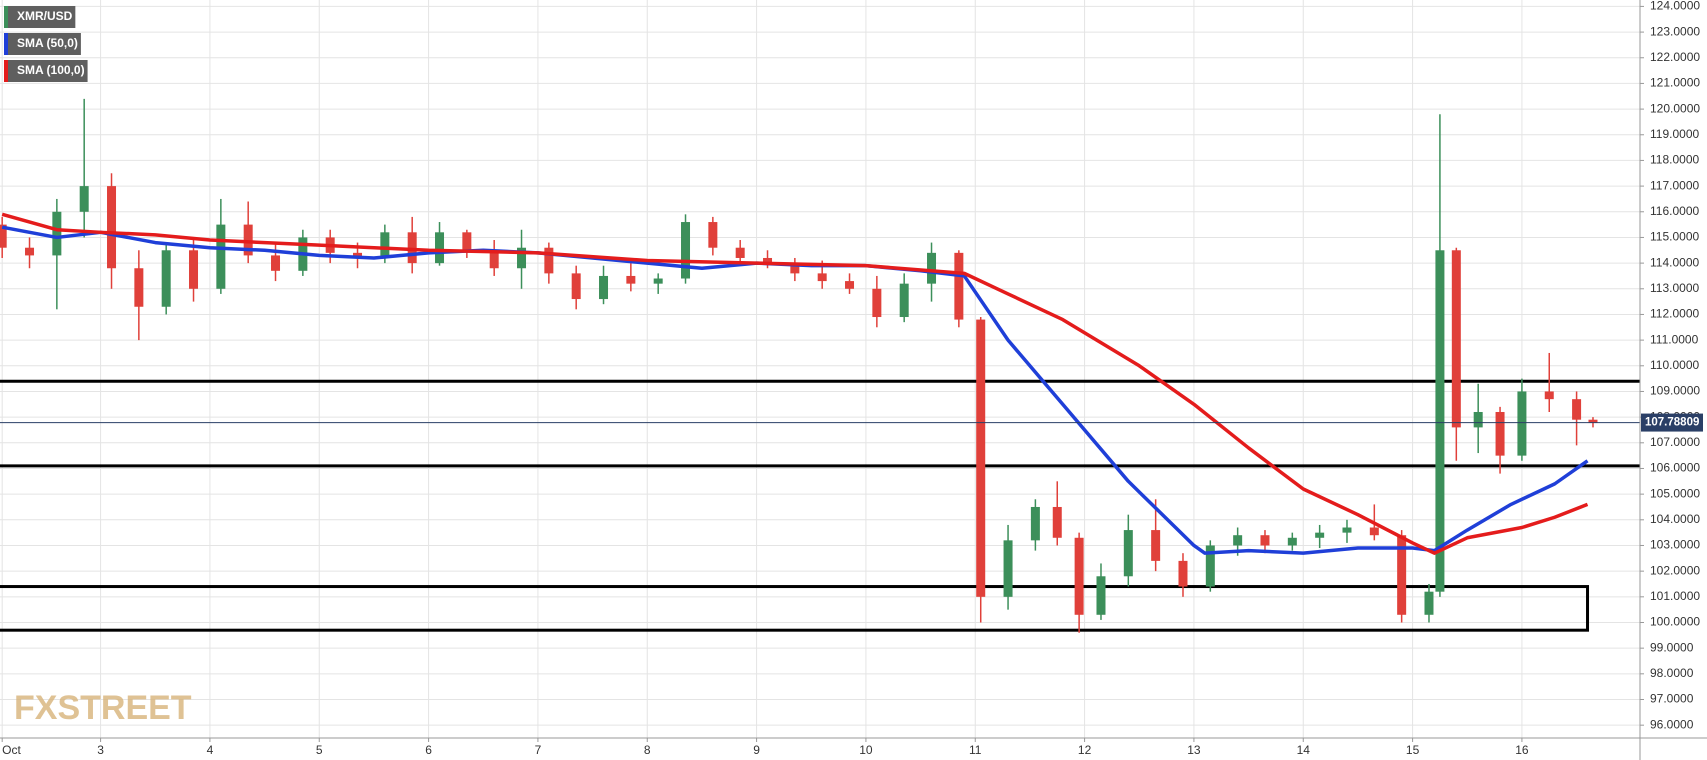  Describe the element at coordinates (51, 70) in the screenshot. I see `legend-label: SMA (100,0)` at that location.